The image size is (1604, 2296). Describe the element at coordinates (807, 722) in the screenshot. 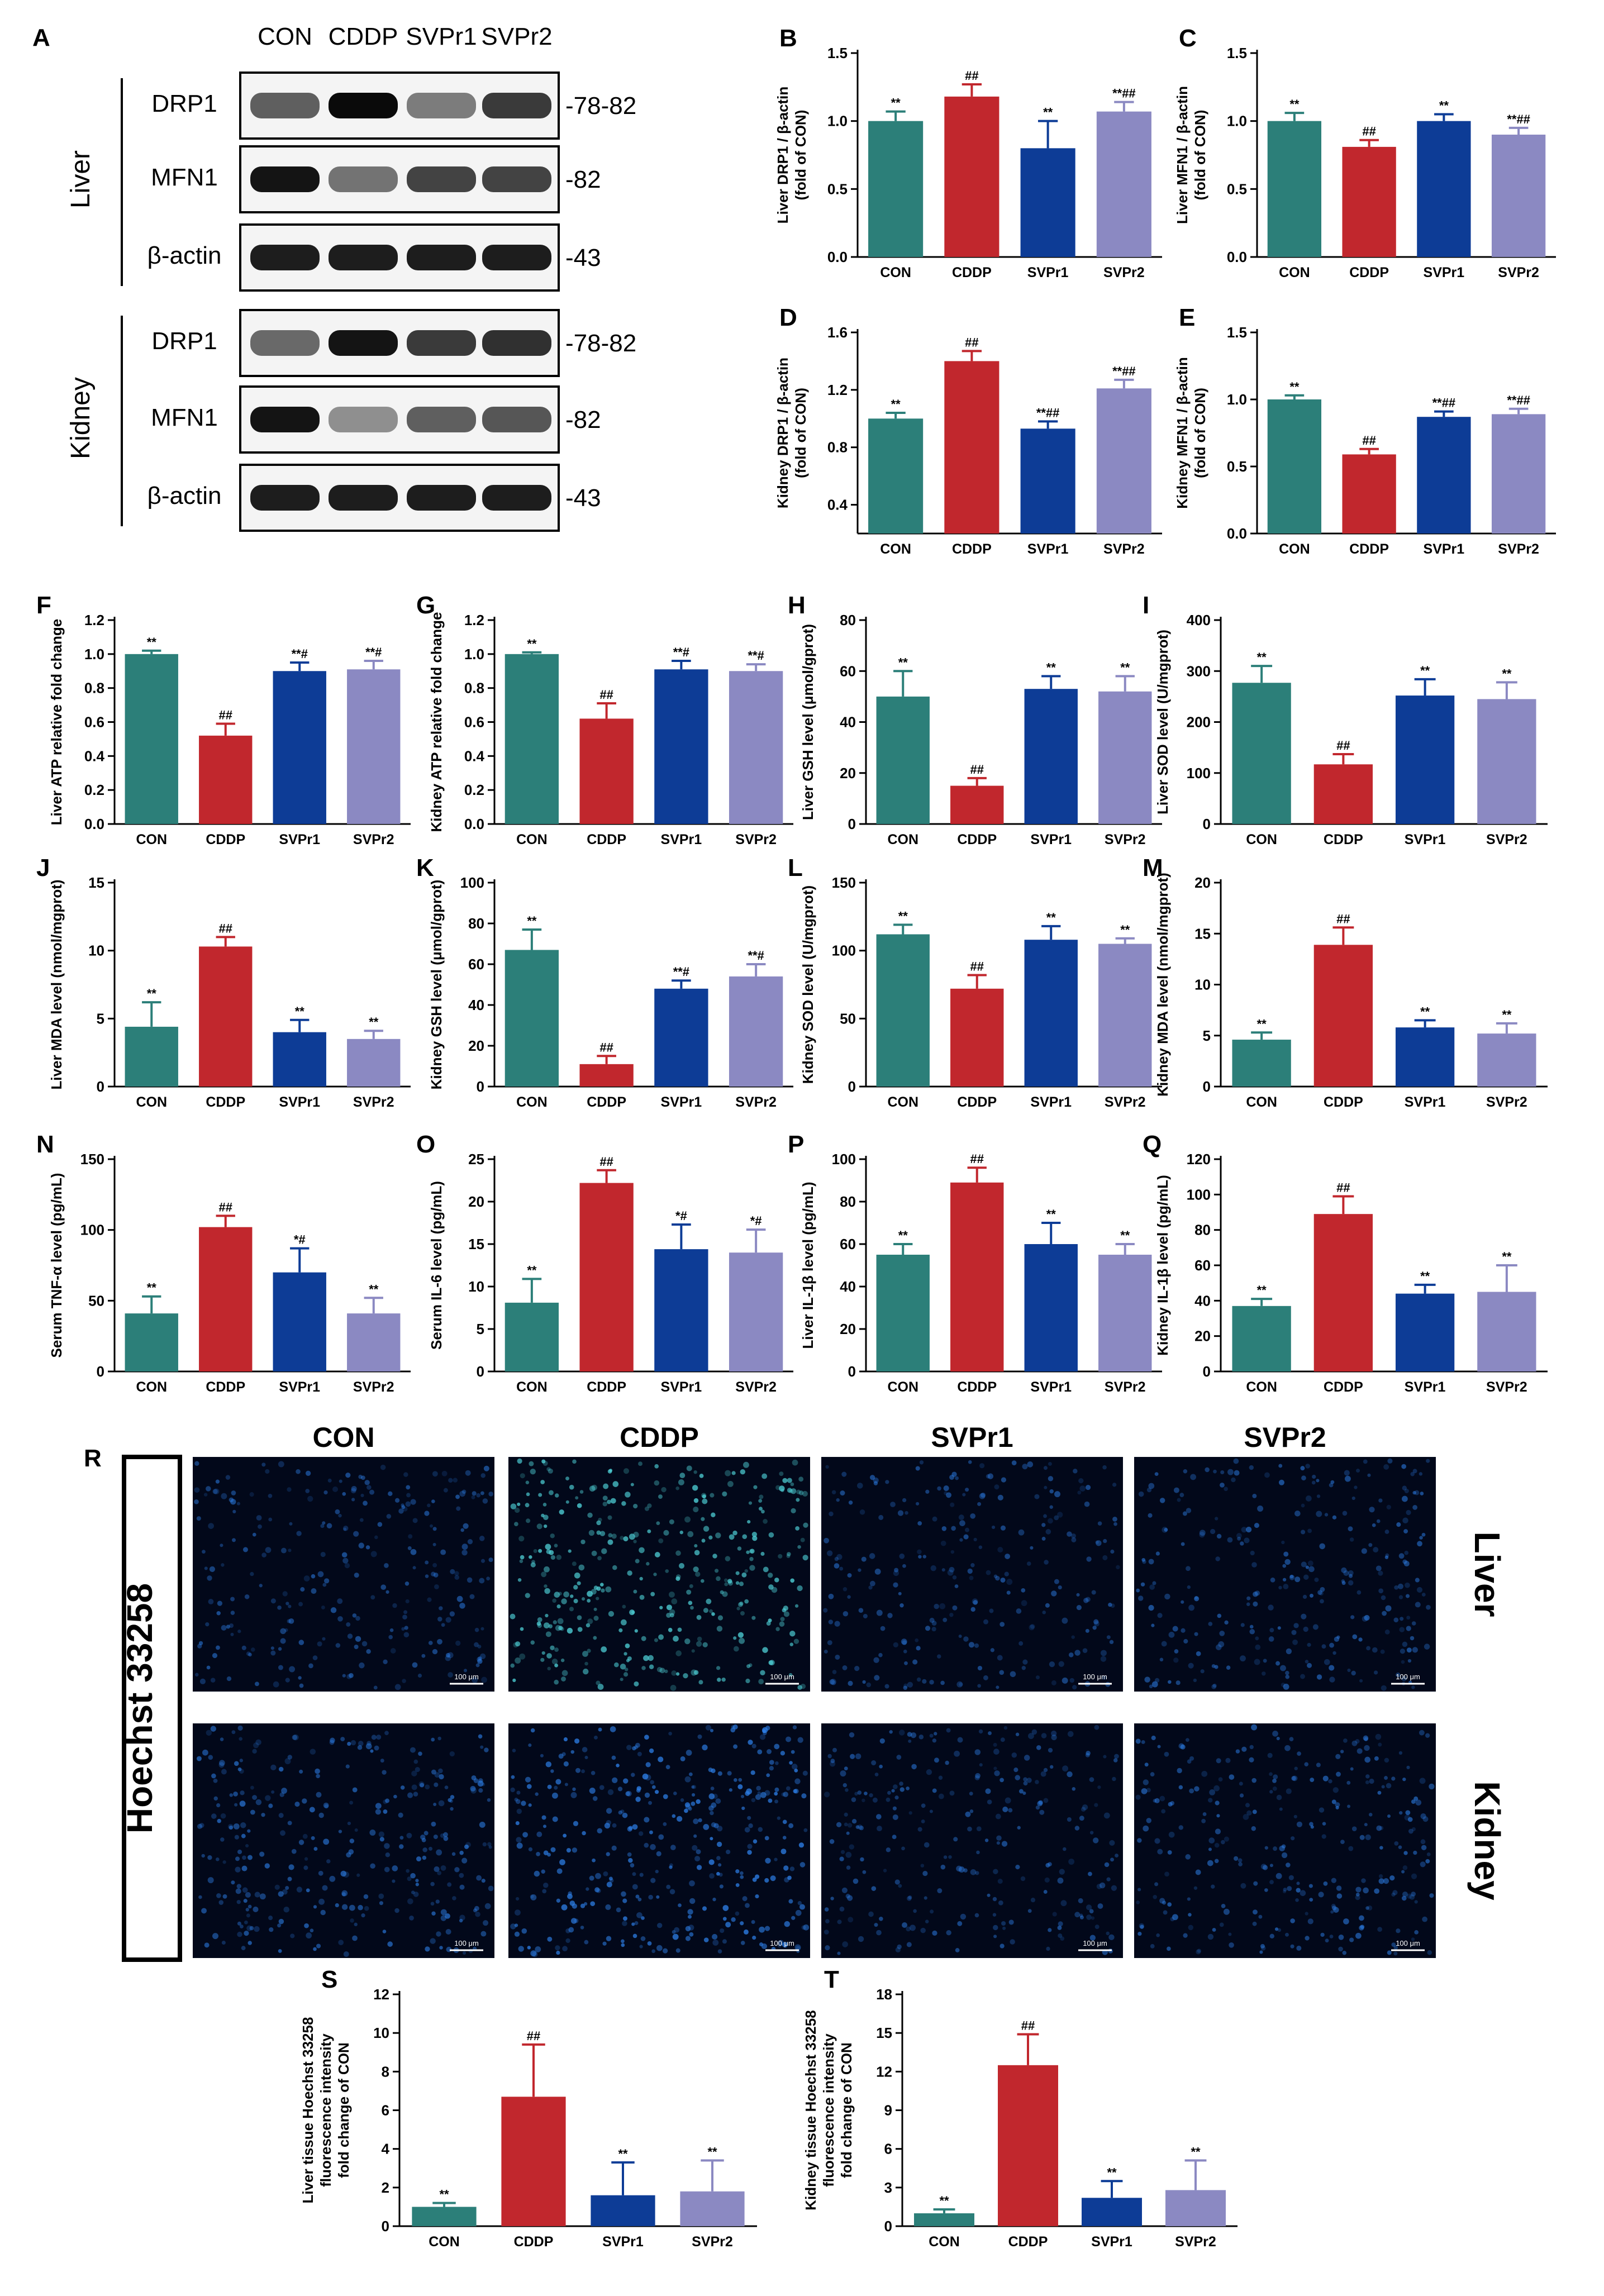

I see `y-axis-label: Liver GSH level (μmol/gprot)` at that location.